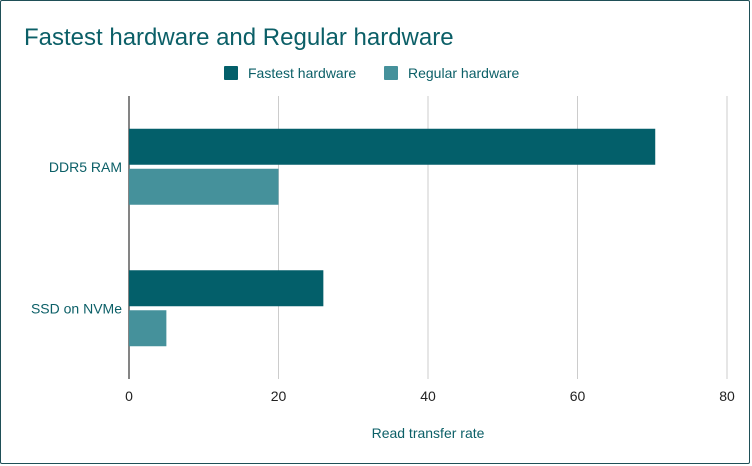 Image resolution: width=752 pixels, height=466 pixels. I want to click on chart-title: Fastest hardware and Regular hardware, so click(239, 37).